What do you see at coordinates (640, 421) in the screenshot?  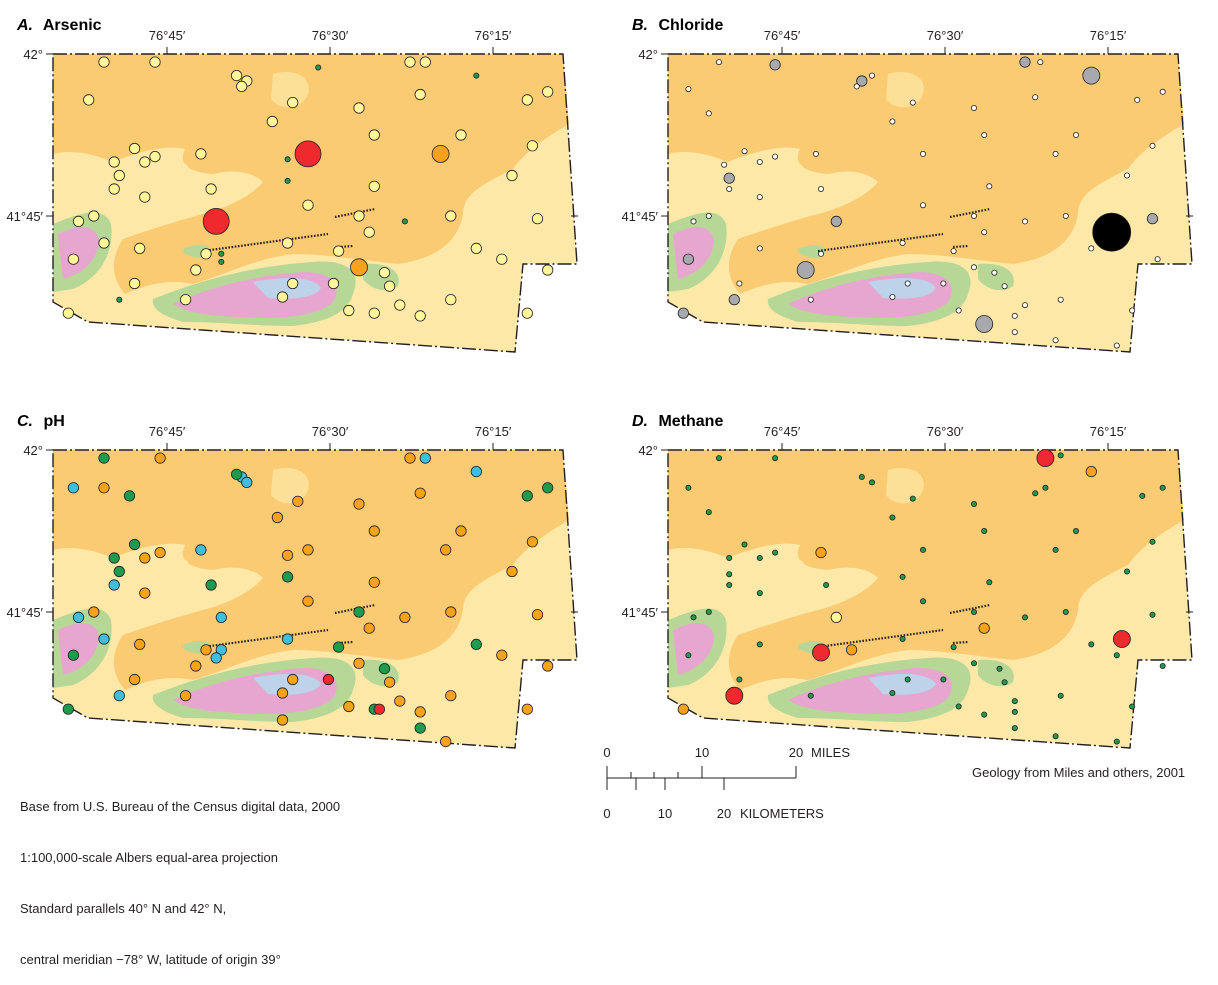 I see `panel-letter: D.` at bounding box center [640, 421].